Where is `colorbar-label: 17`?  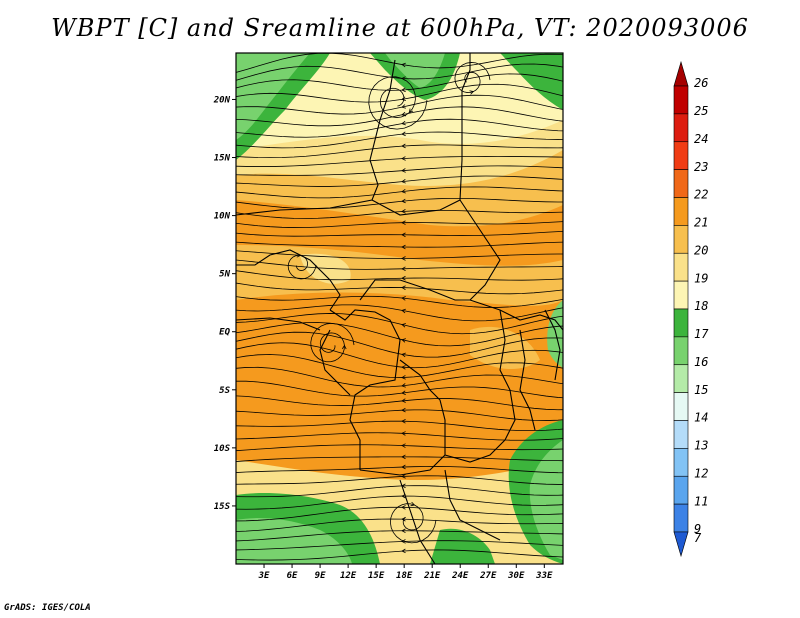
colorbar-label: 17 is located at coordinates (701, 334).